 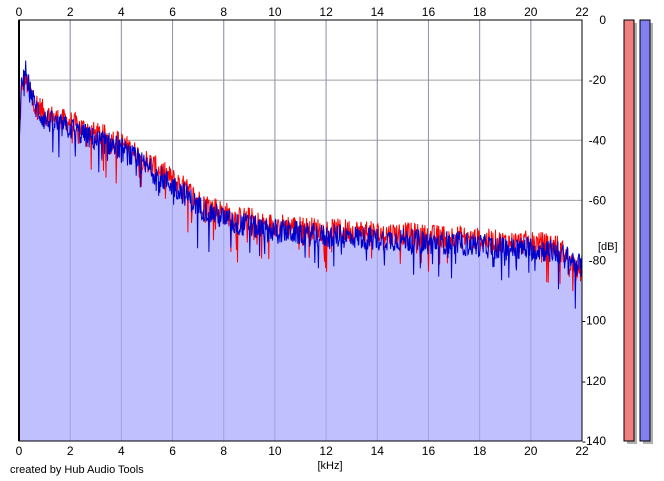 What do you see at coordinates (594, 230) in the screenshot?
I see `y-tick-labels: 0 -20 -40 -60 -80 -100 -120 -140` at bounding box center [594, 230].